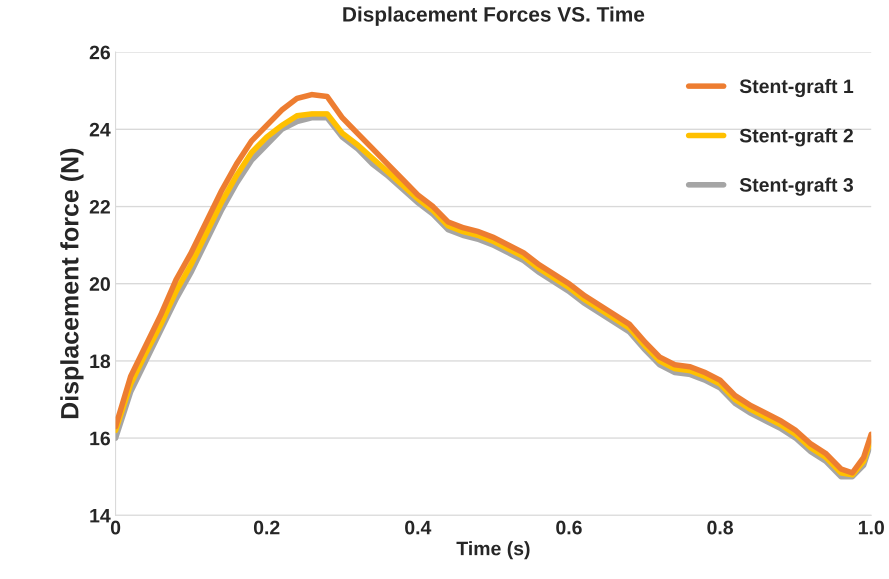  What do you see at coordinates (100, 53) in the screenshot?
I see `y-tick-label: 26` at bounding box center [100, 53].